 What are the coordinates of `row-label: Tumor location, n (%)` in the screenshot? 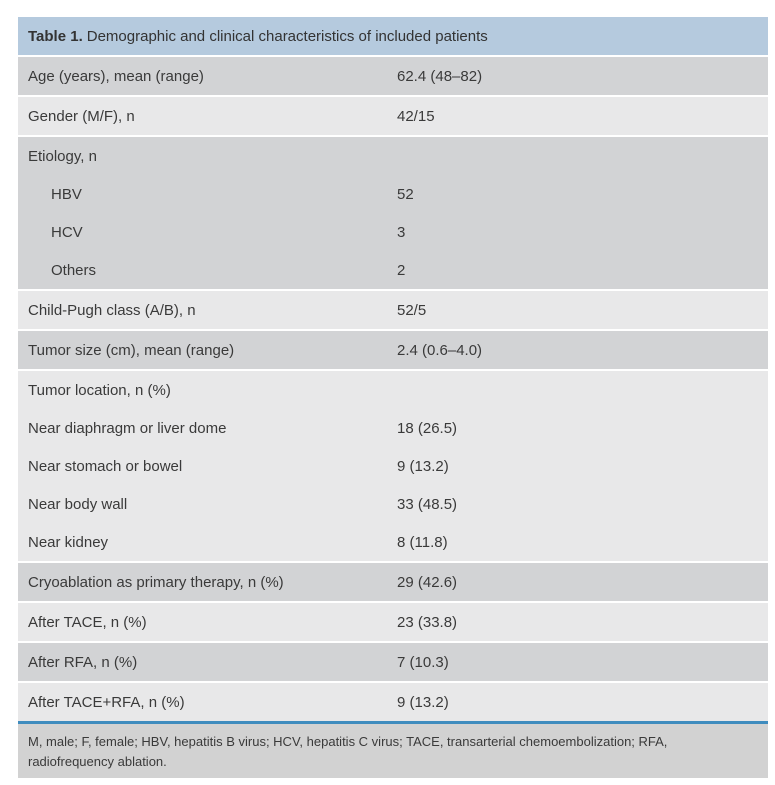 It's located at (99, 390).